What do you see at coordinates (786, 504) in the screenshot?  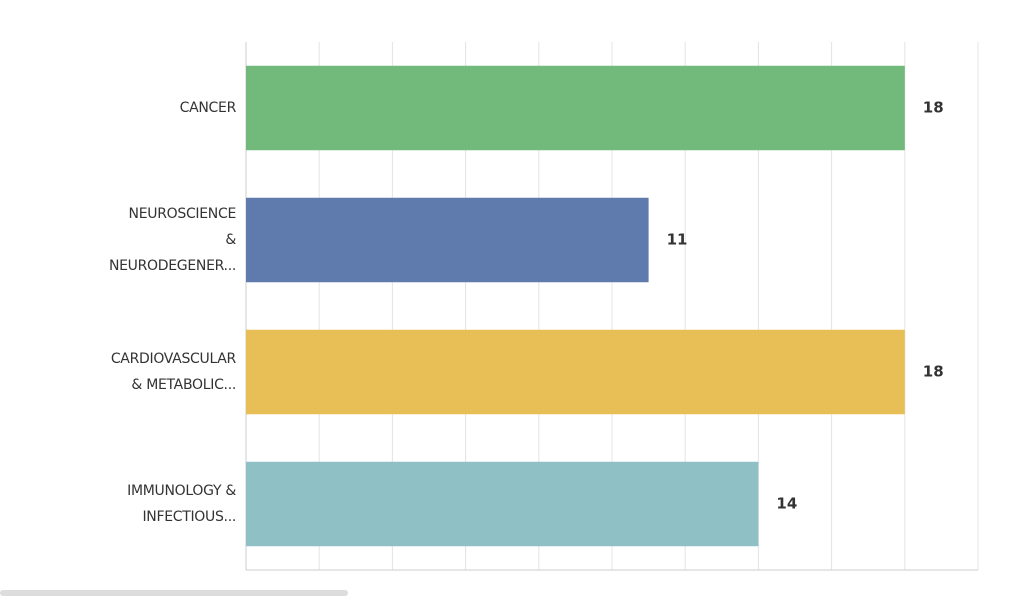 I see `value-label: 14` at bounding box center [786, 504].